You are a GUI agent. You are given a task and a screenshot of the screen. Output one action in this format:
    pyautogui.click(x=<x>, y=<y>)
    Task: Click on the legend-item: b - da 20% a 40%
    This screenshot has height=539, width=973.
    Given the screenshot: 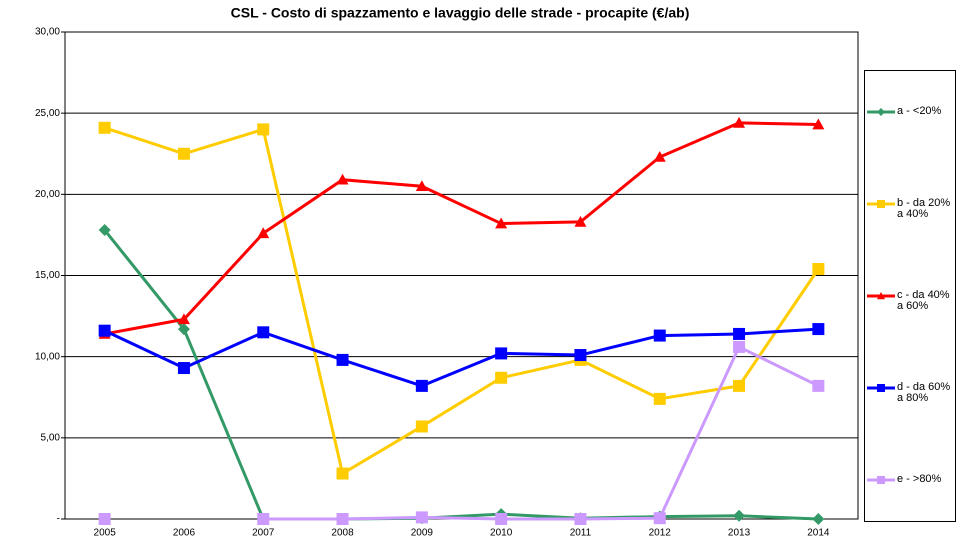 What is the action you would take?
    pyautogui.click(x=911, y=213)
    